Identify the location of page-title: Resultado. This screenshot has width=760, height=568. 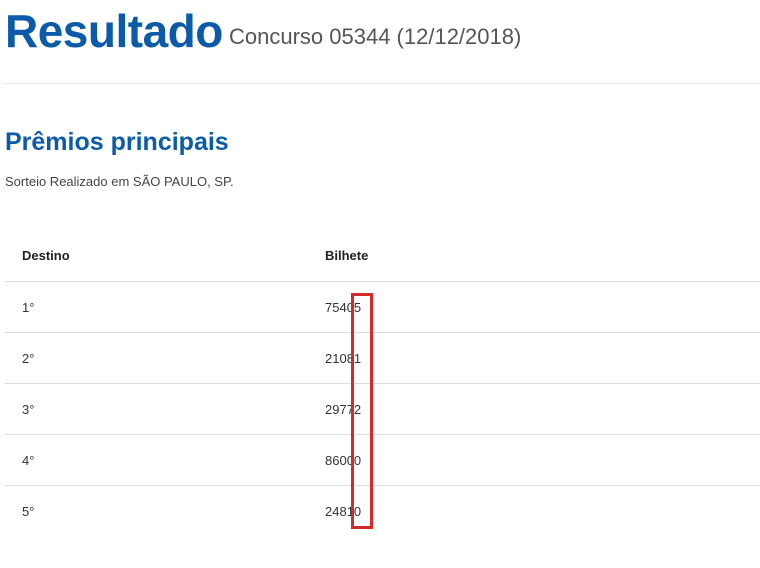
(114, 31).